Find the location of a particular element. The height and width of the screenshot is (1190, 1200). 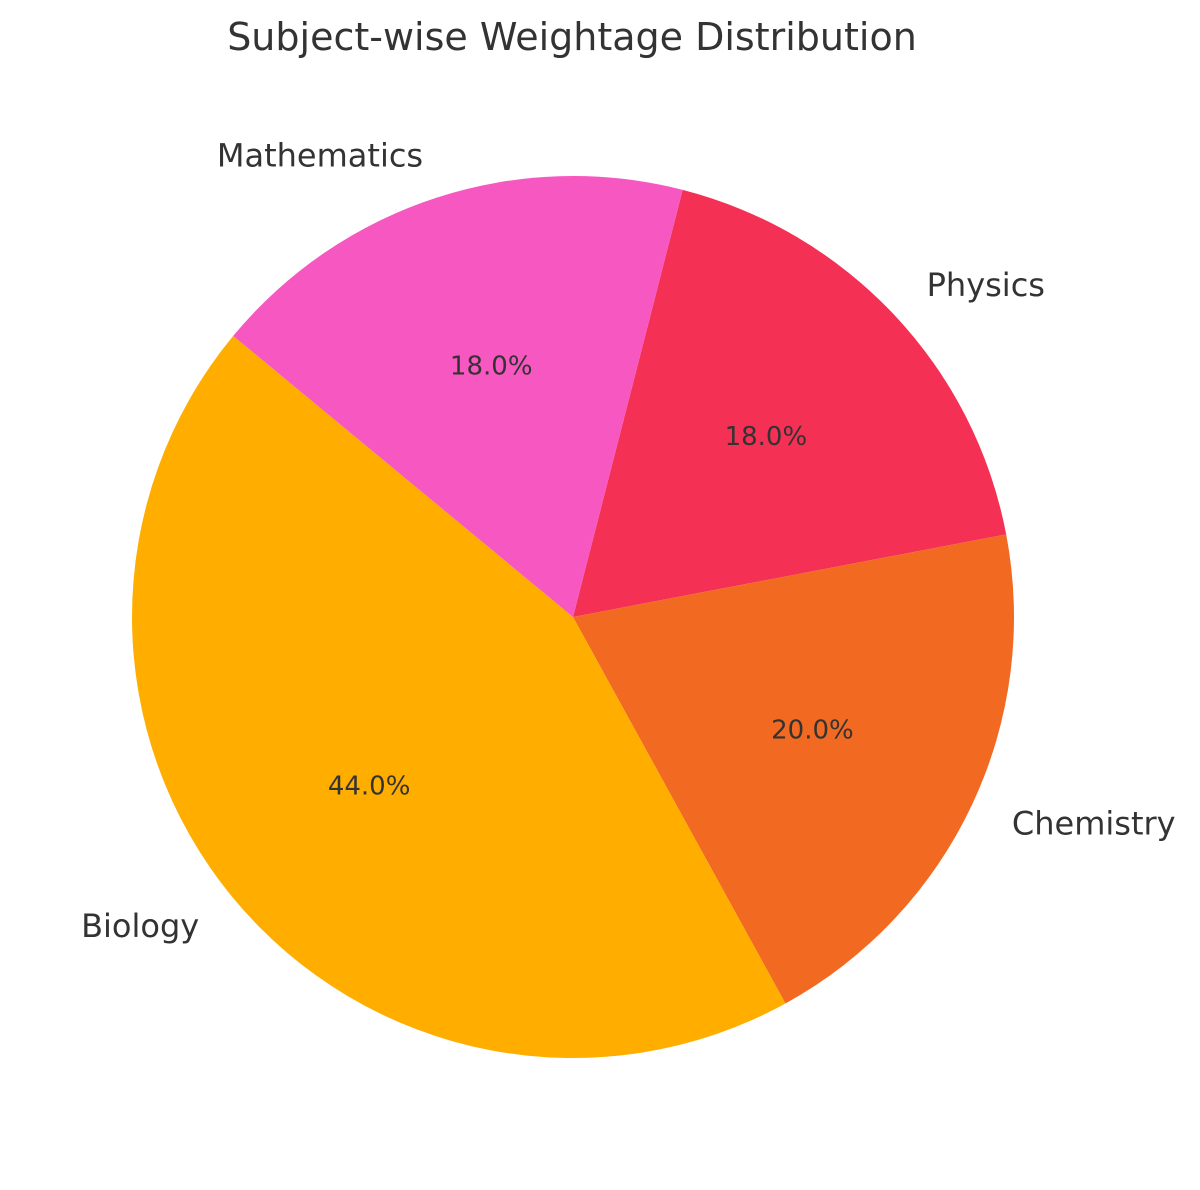

pct-label-physics: 18.0% is located at coordinates (766, 437).